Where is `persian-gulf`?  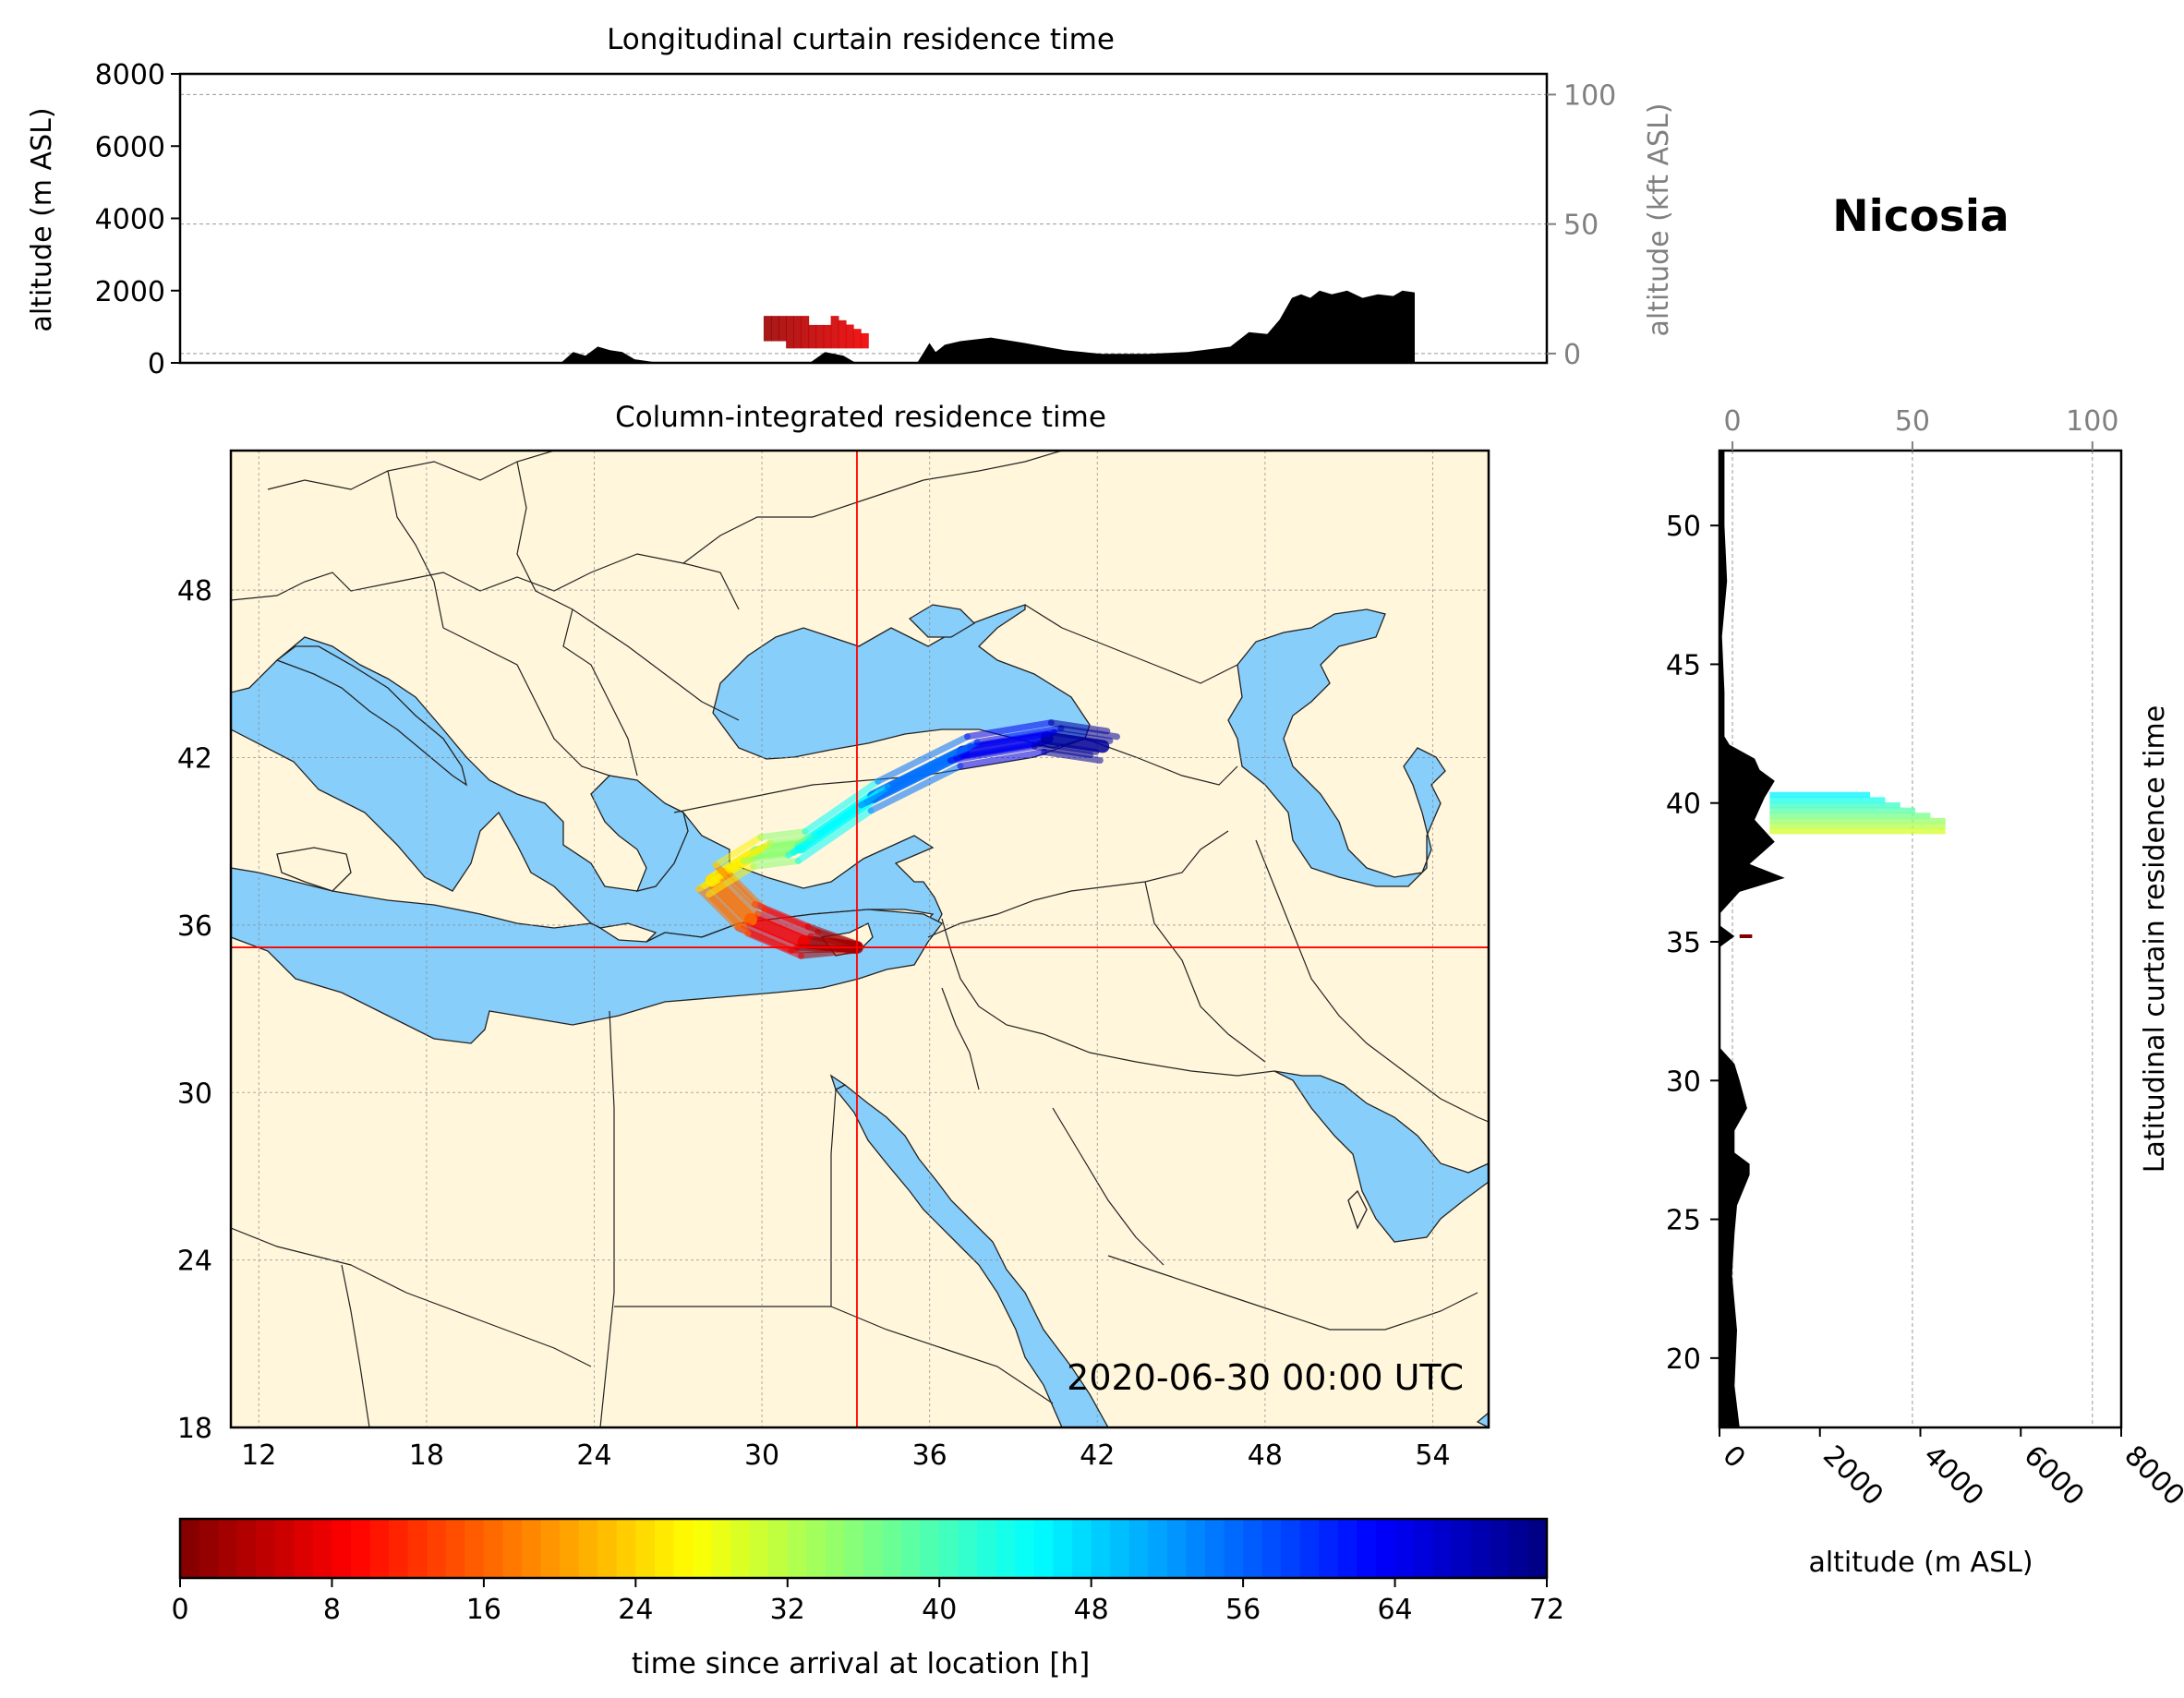
persian-gulf is located at coordinates (1381, 1156).